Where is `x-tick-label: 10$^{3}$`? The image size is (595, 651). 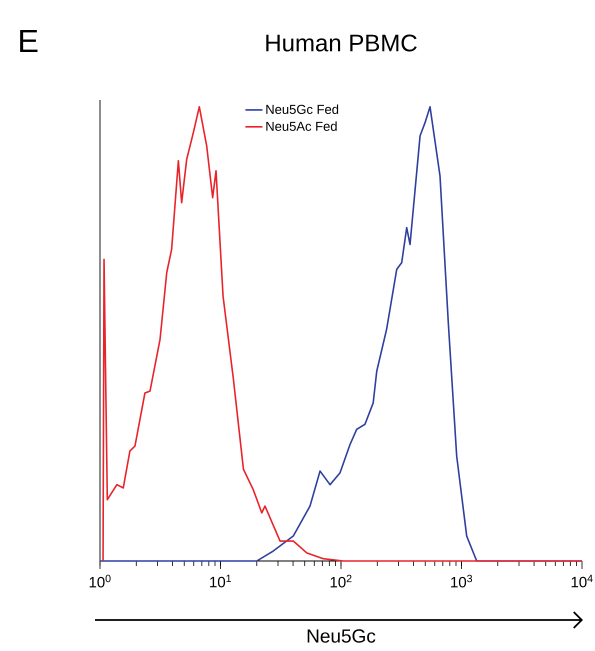 x-tick-label: 10$^{3}$ is located at coordinates (461, 581).